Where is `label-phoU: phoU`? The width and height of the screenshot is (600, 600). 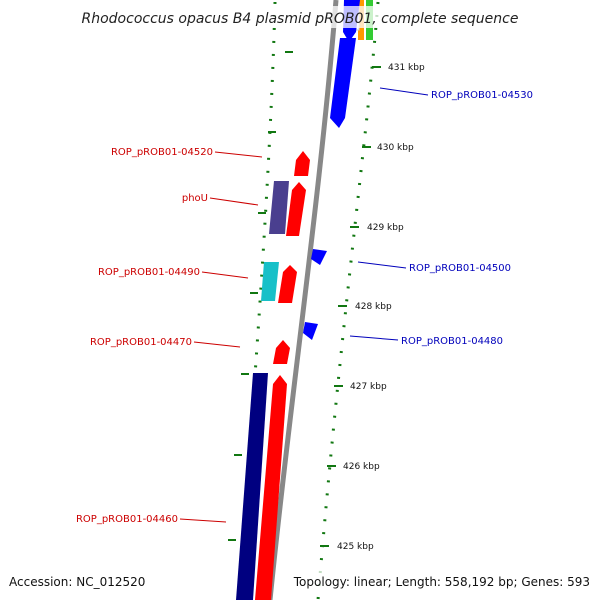
label-phoU: phoU is located at coordinates (195, 198).